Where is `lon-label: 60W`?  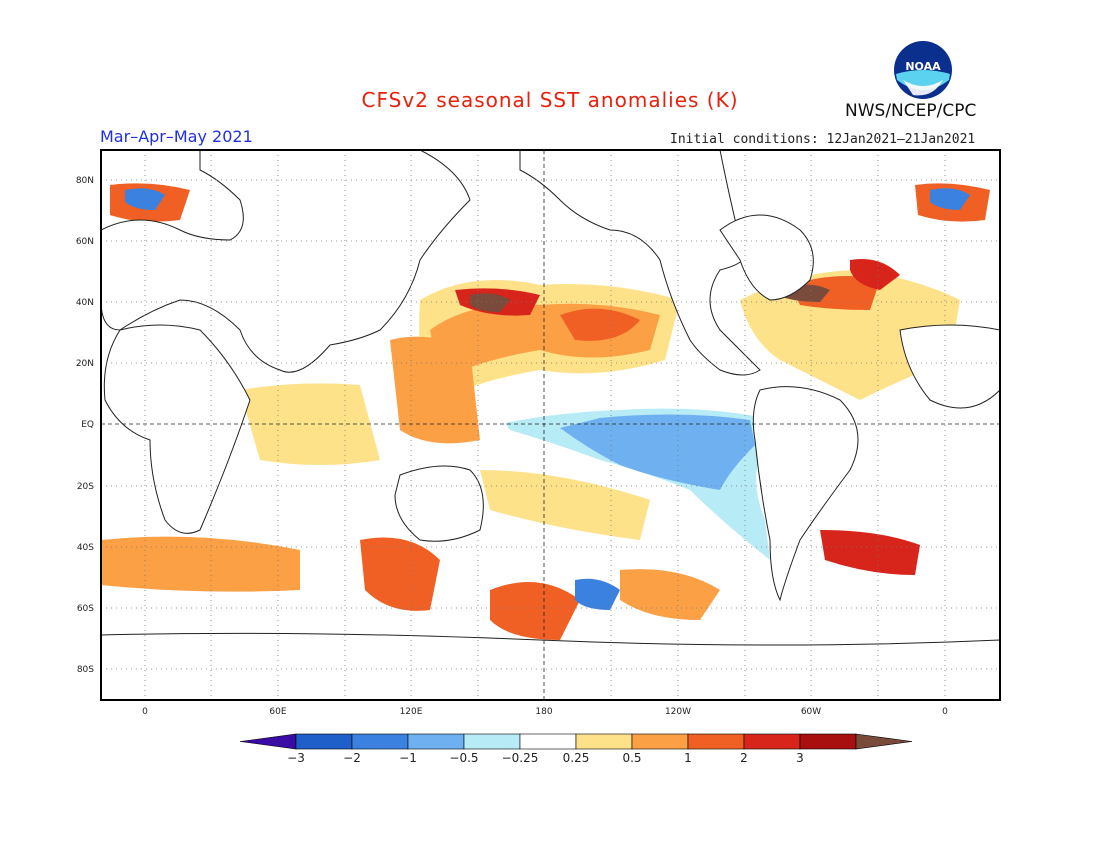 lon-label: 60W is located at coordinates (811, 712).